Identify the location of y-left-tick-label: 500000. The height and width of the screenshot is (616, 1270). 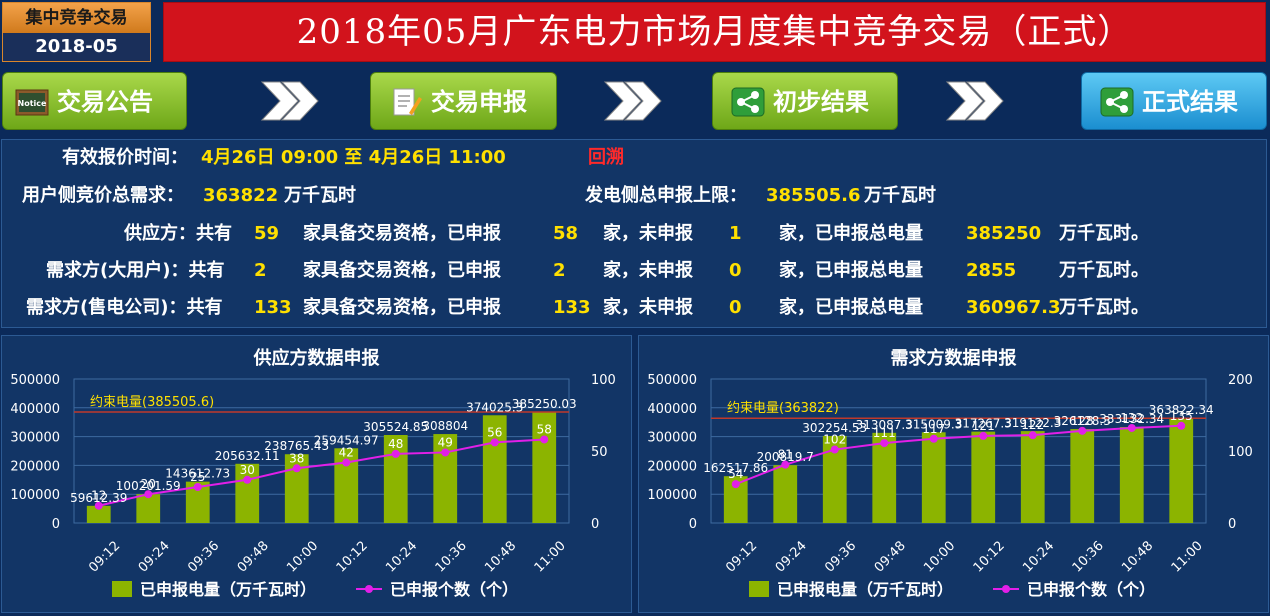
(672, 380).